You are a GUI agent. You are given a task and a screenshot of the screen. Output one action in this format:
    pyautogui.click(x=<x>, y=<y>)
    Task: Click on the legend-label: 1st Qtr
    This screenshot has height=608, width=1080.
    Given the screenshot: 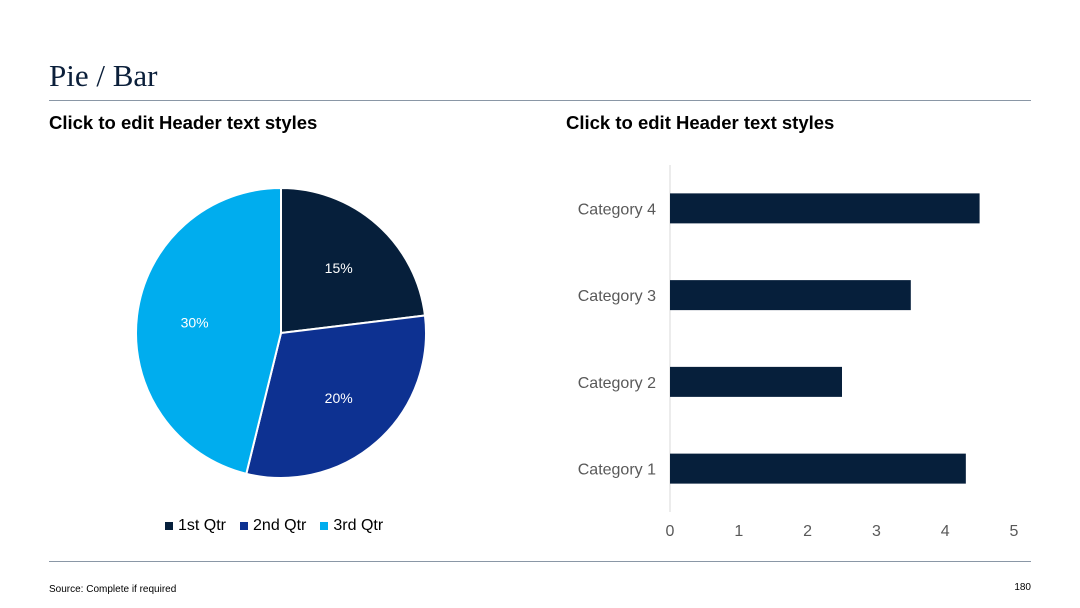 What is the action you would take?
    pyautogui.click(x=202, y=525)
    